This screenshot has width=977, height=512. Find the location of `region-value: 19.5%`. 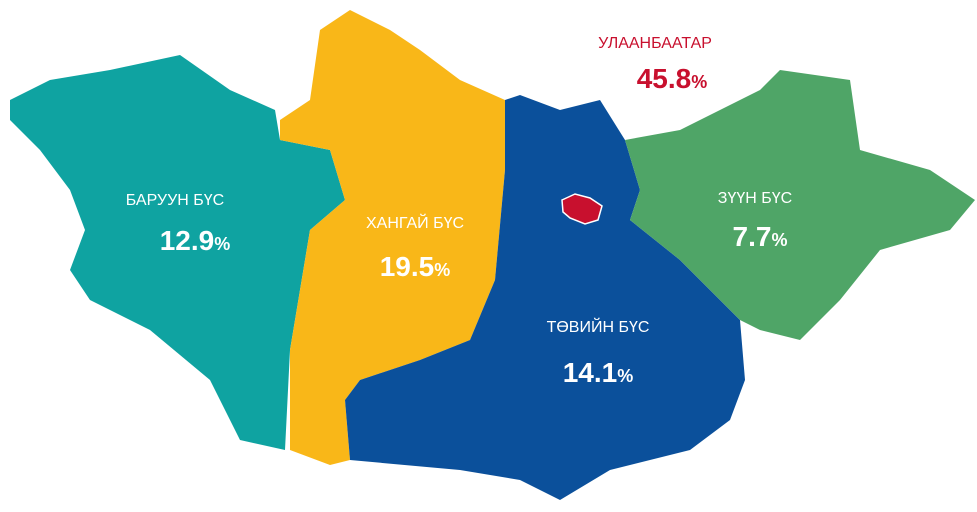

region-value: 19.5% is located at coordinates (415, 266).